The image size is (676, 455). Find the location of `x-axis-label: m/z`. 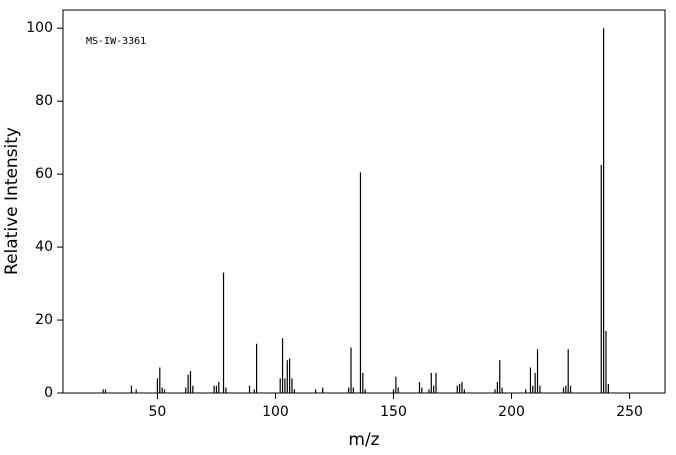

x-axis-label: m/z is located at coordinates (363, 440).